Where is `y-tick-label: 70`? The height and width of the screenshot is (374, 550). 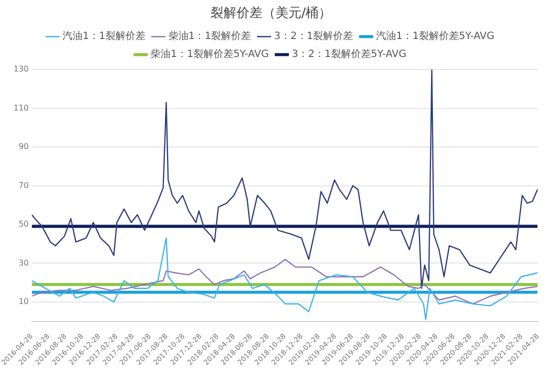 y-tick-label: 70 is located at coordinates (23, 185).